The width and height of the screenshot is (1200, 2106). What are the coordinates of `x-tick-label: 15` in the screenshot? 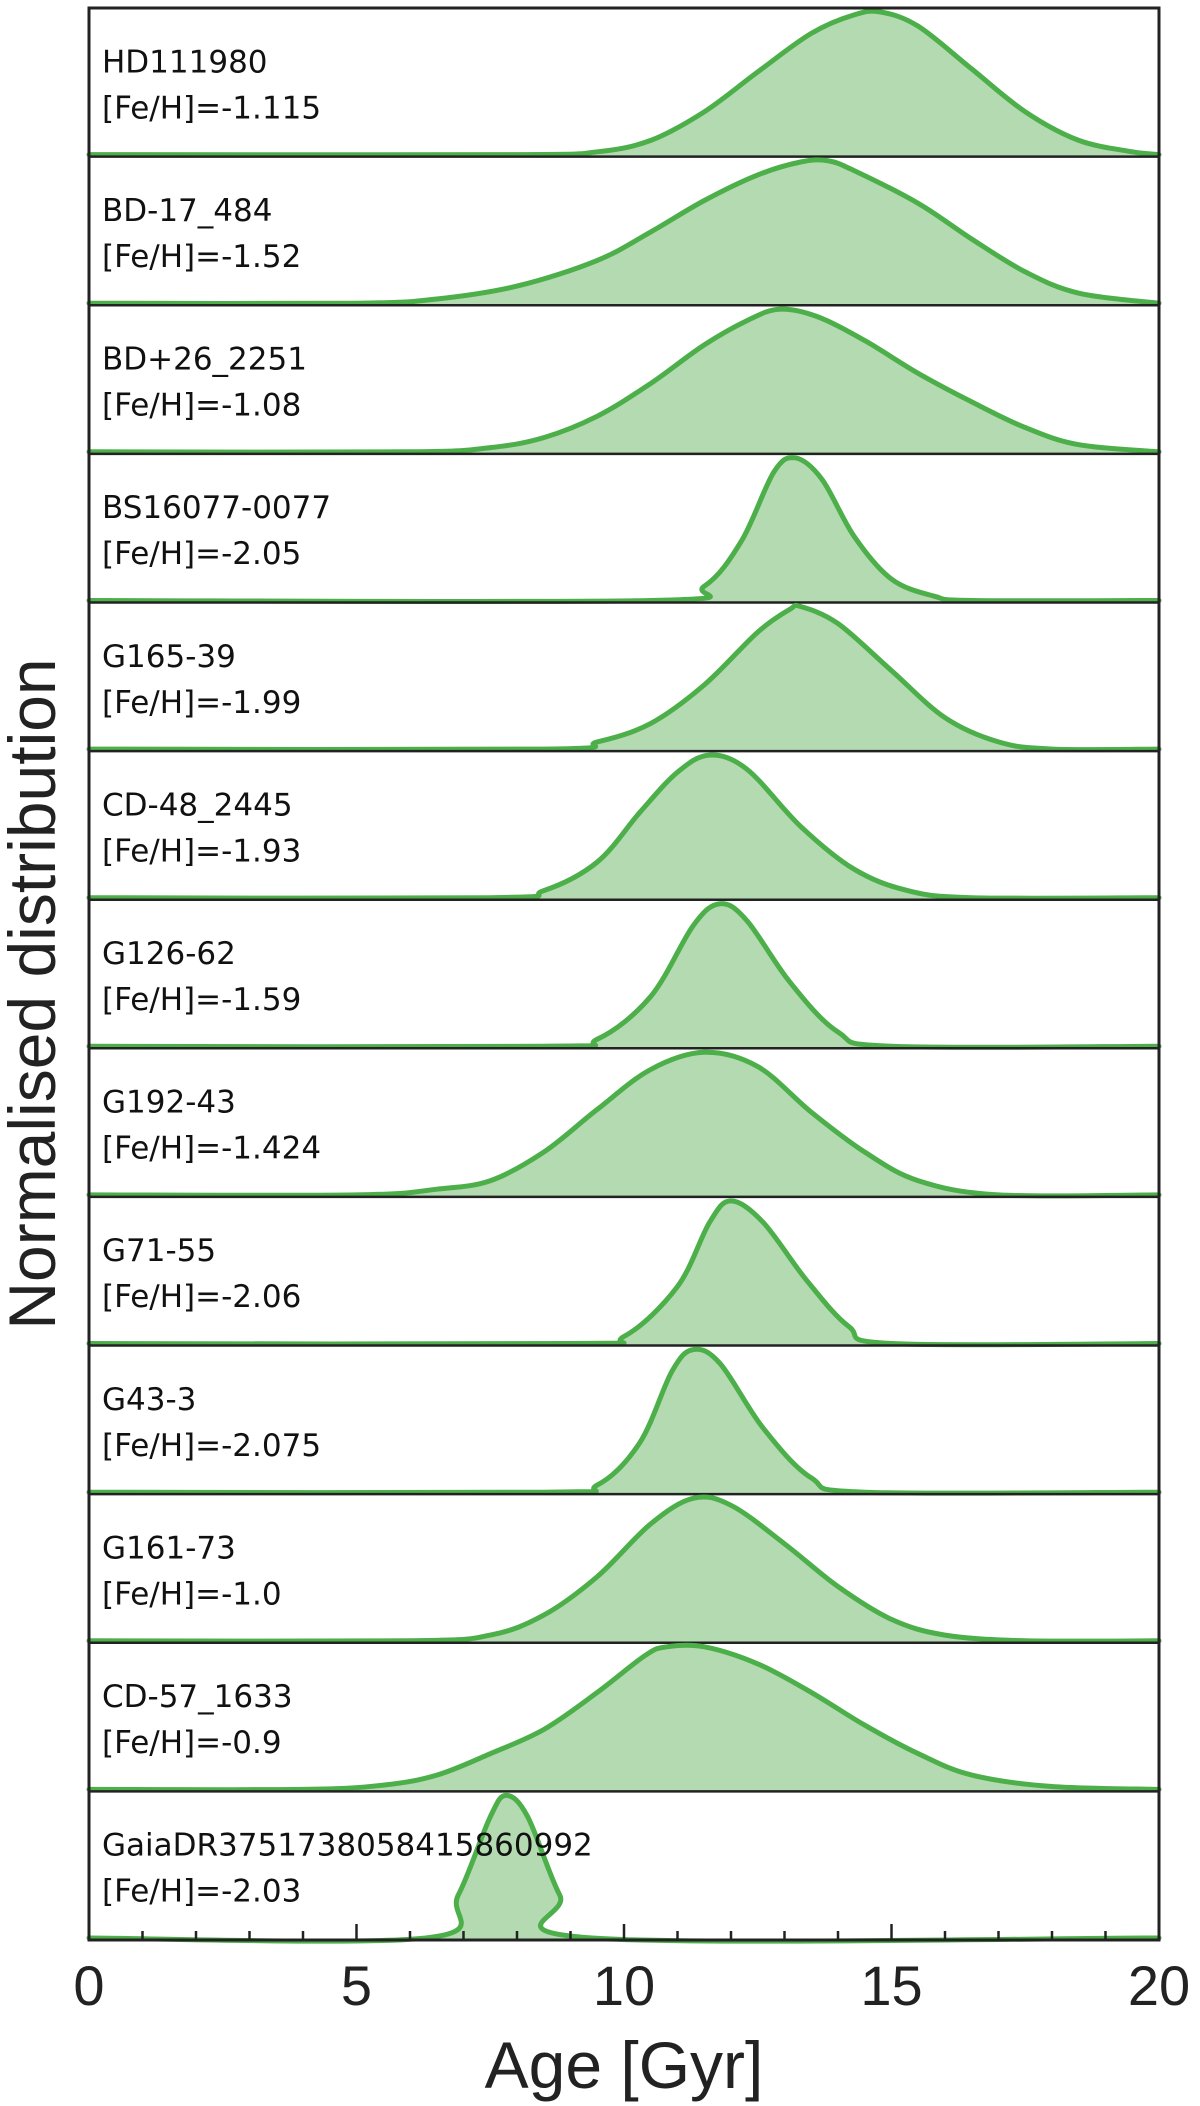 It's located at (891, 1985).